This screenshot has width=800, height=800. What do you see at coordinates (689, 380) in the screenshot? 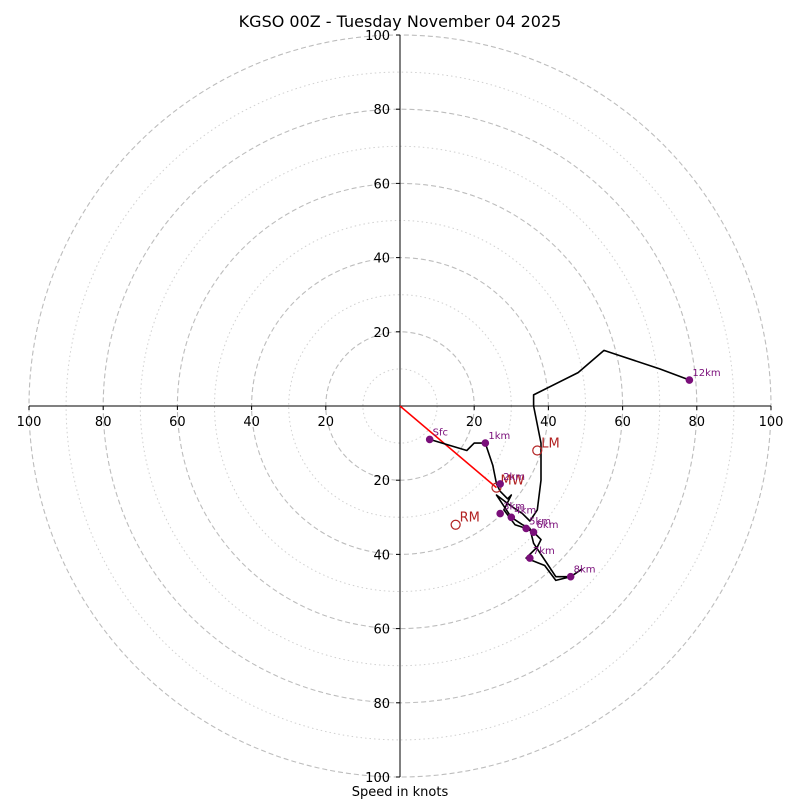
I see `height-marker-12km` at bounding box center [689, 380].